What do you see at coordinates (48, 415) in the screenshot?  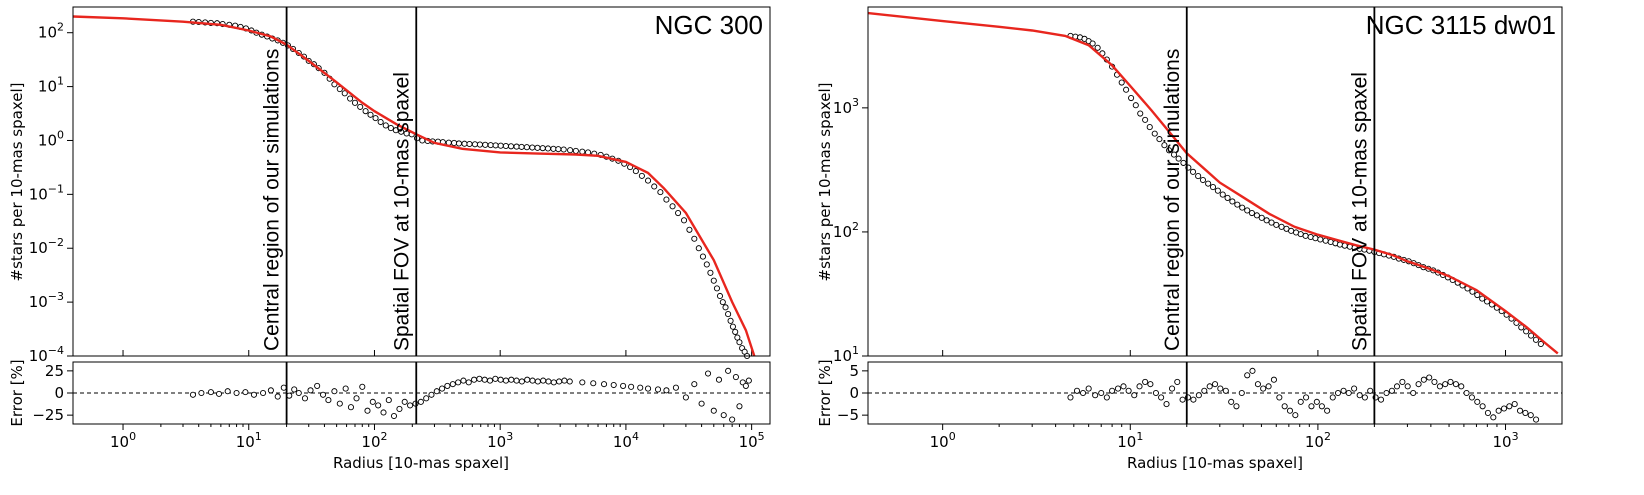 I see `residual-y-tick-label: −25` at bounding box center [48, 415].